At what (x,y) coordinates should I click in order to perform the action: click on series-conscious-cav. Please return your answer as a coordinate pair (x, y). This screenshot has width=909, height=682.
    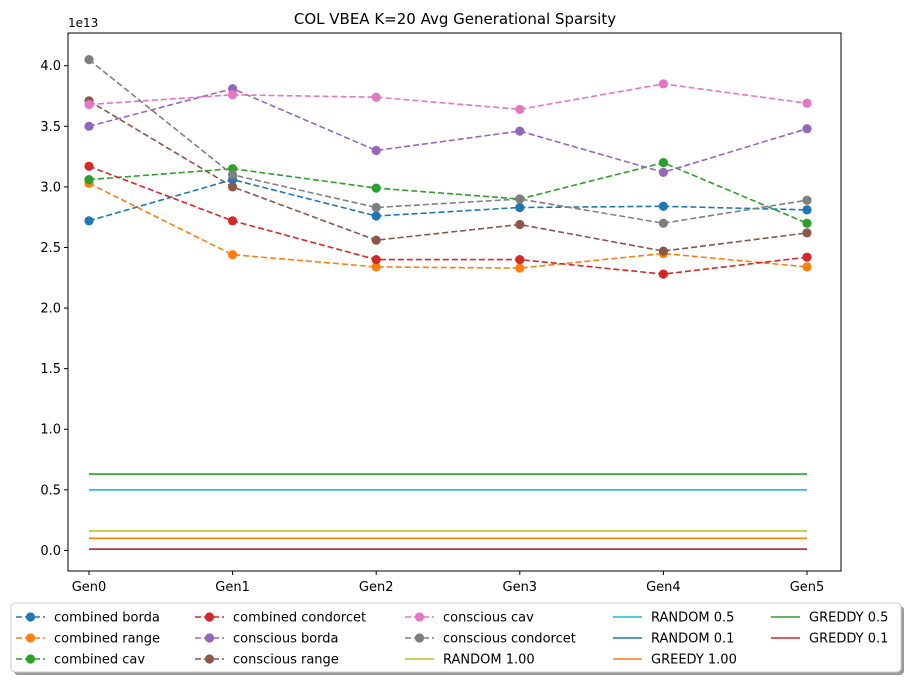
    Looking at the image, I should click on (448, 96).